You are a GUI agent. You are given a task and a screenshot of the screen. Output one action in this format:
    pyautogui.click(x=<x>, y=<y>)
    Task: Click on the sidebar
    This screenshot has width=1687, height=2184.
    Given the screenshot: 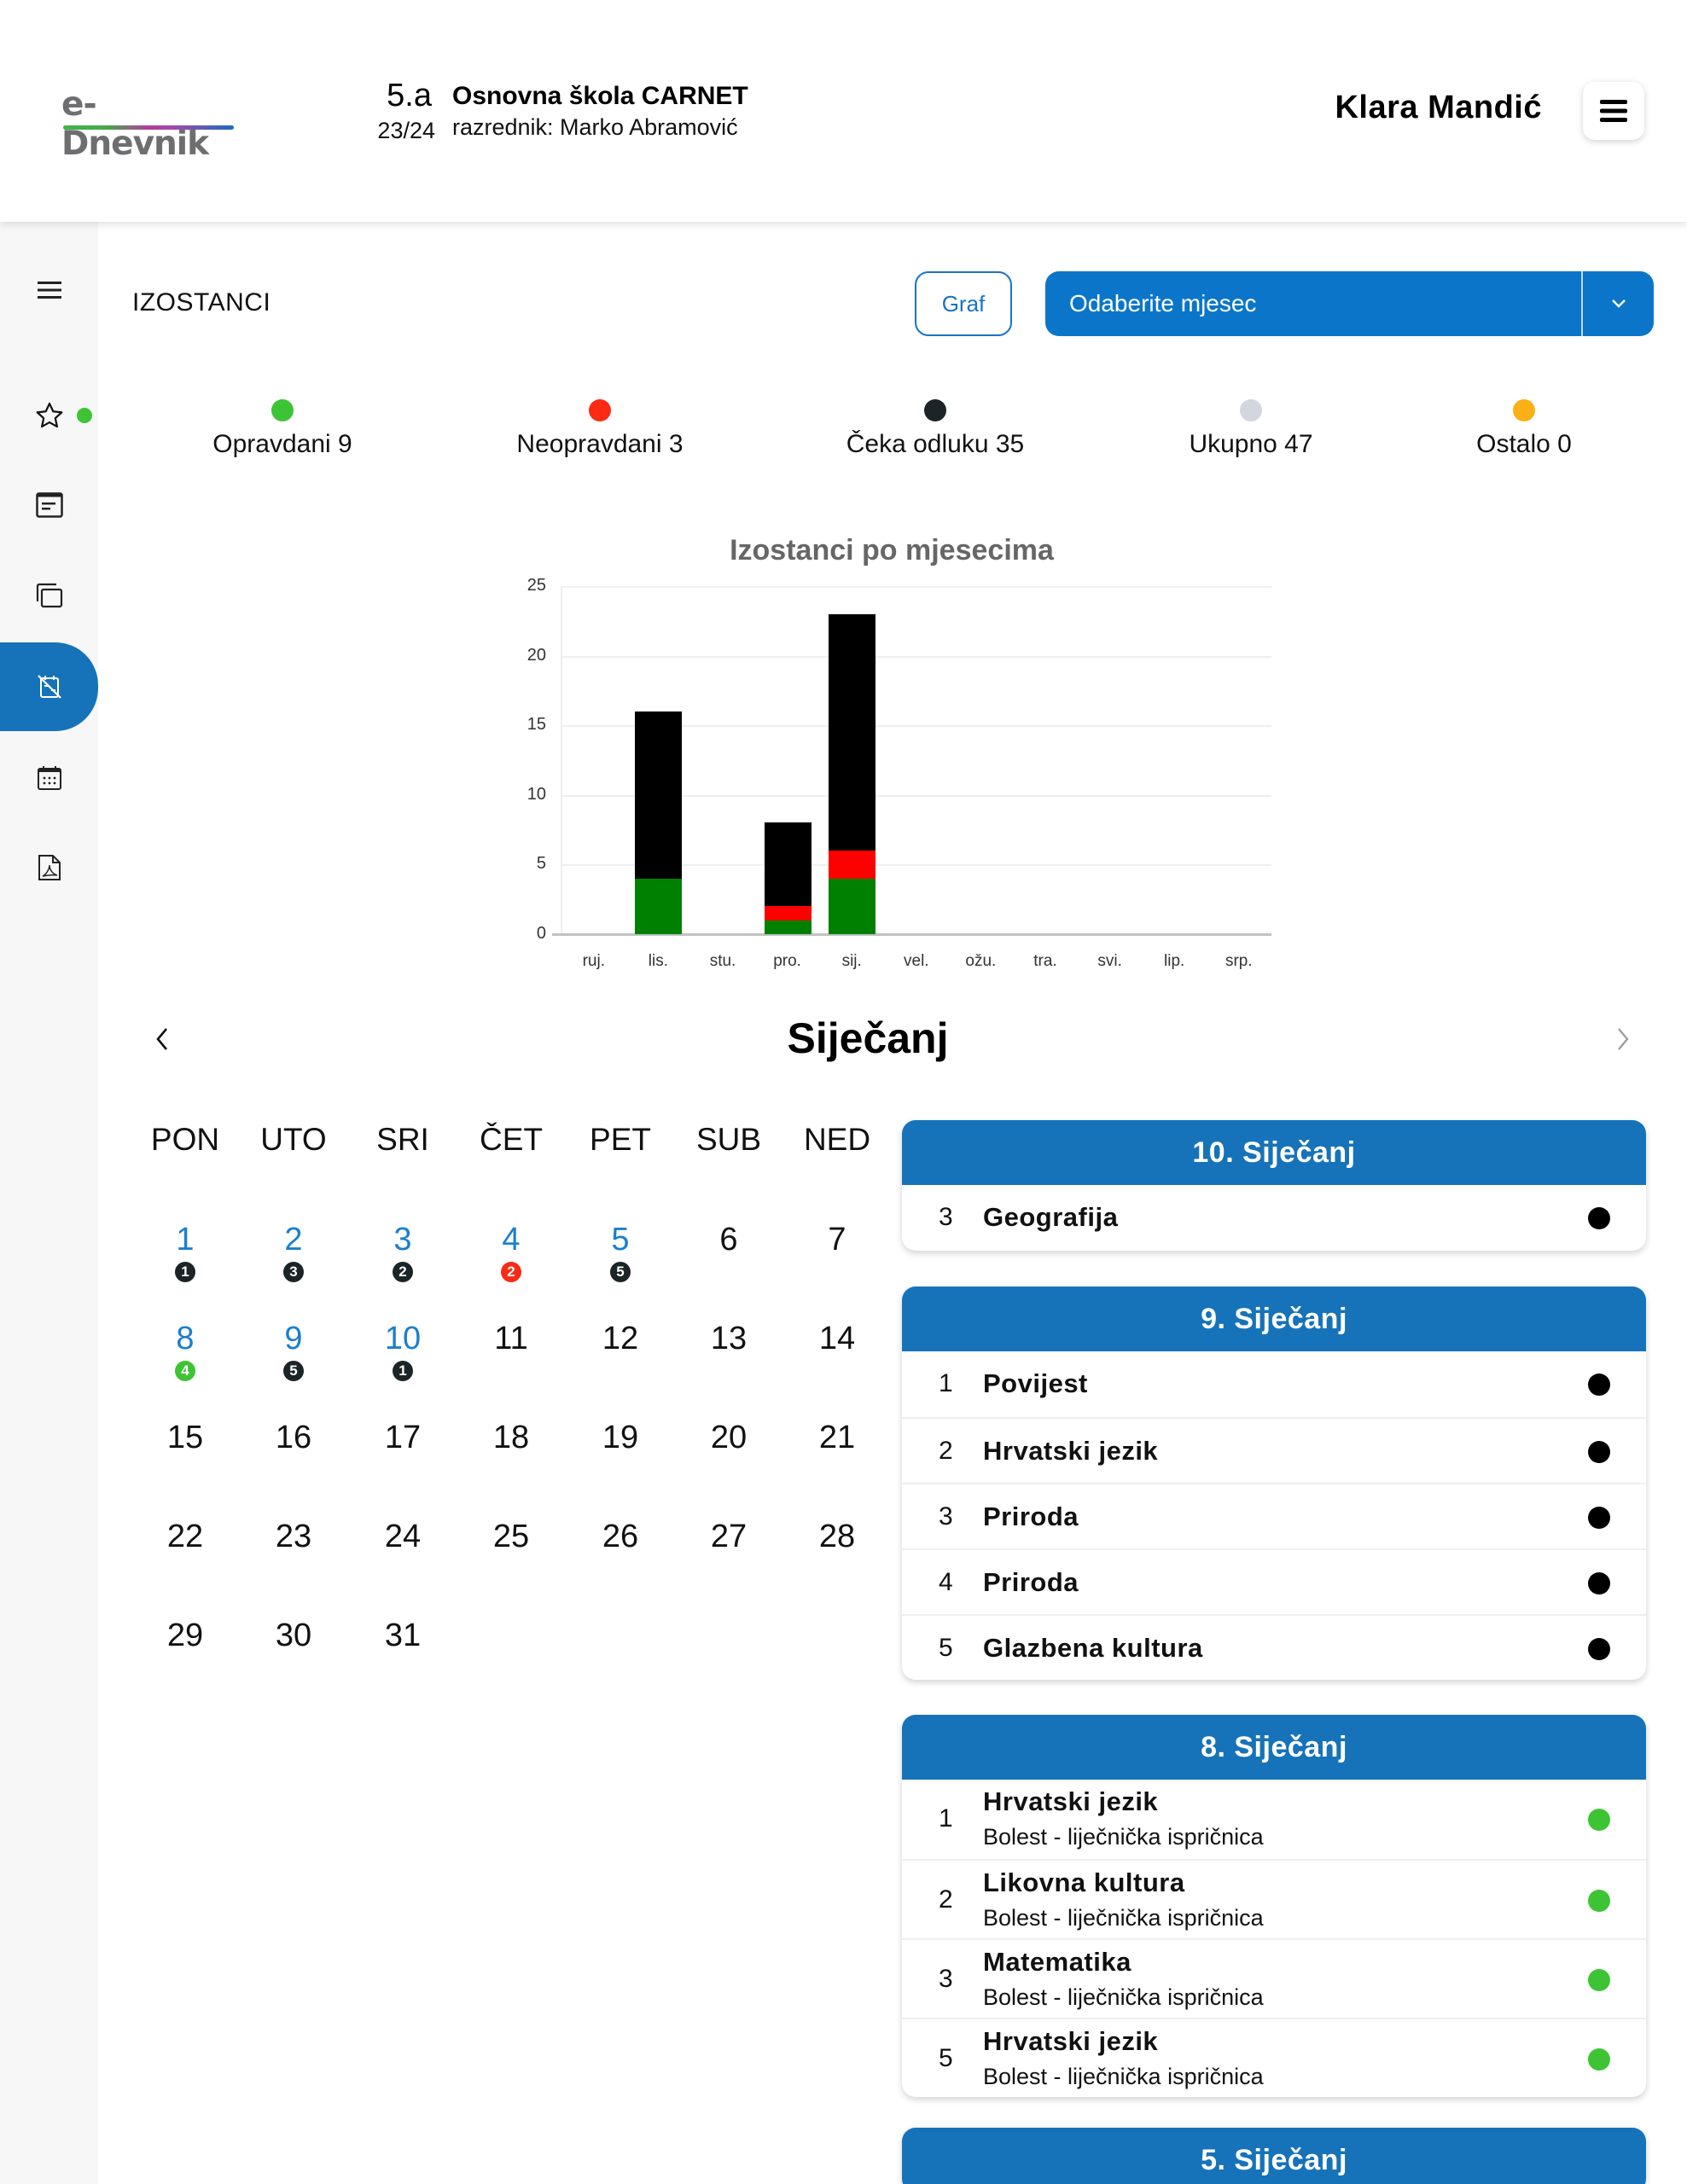 What is the action you would take?
    pyautogui.click(x=49, y=1203)
    